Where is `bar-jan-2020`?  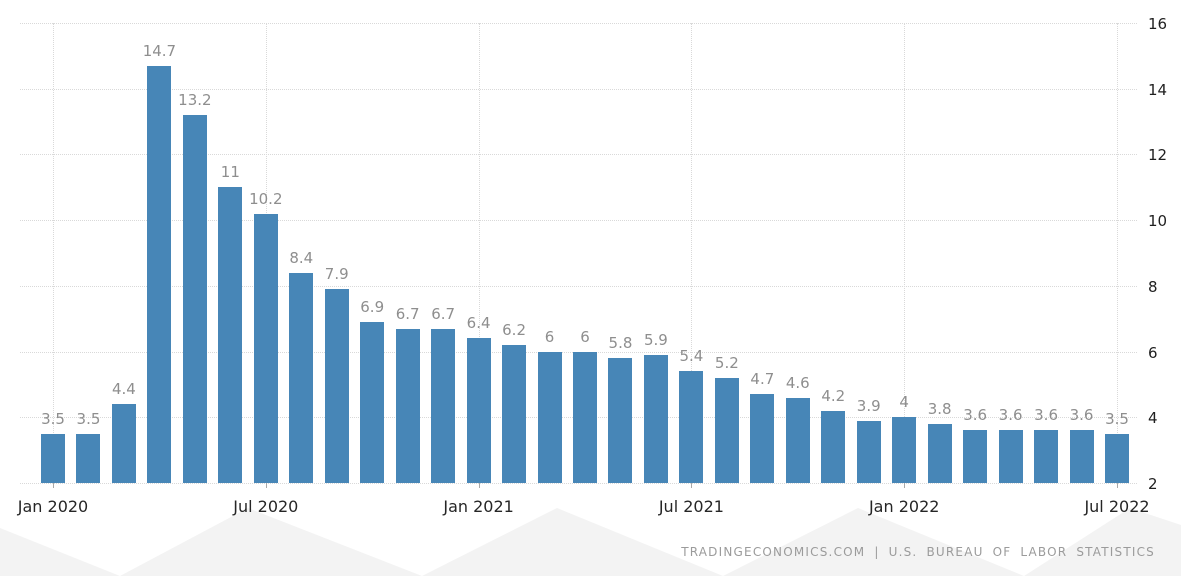
bar-jan-2020 is located at coordinates (53, 458).